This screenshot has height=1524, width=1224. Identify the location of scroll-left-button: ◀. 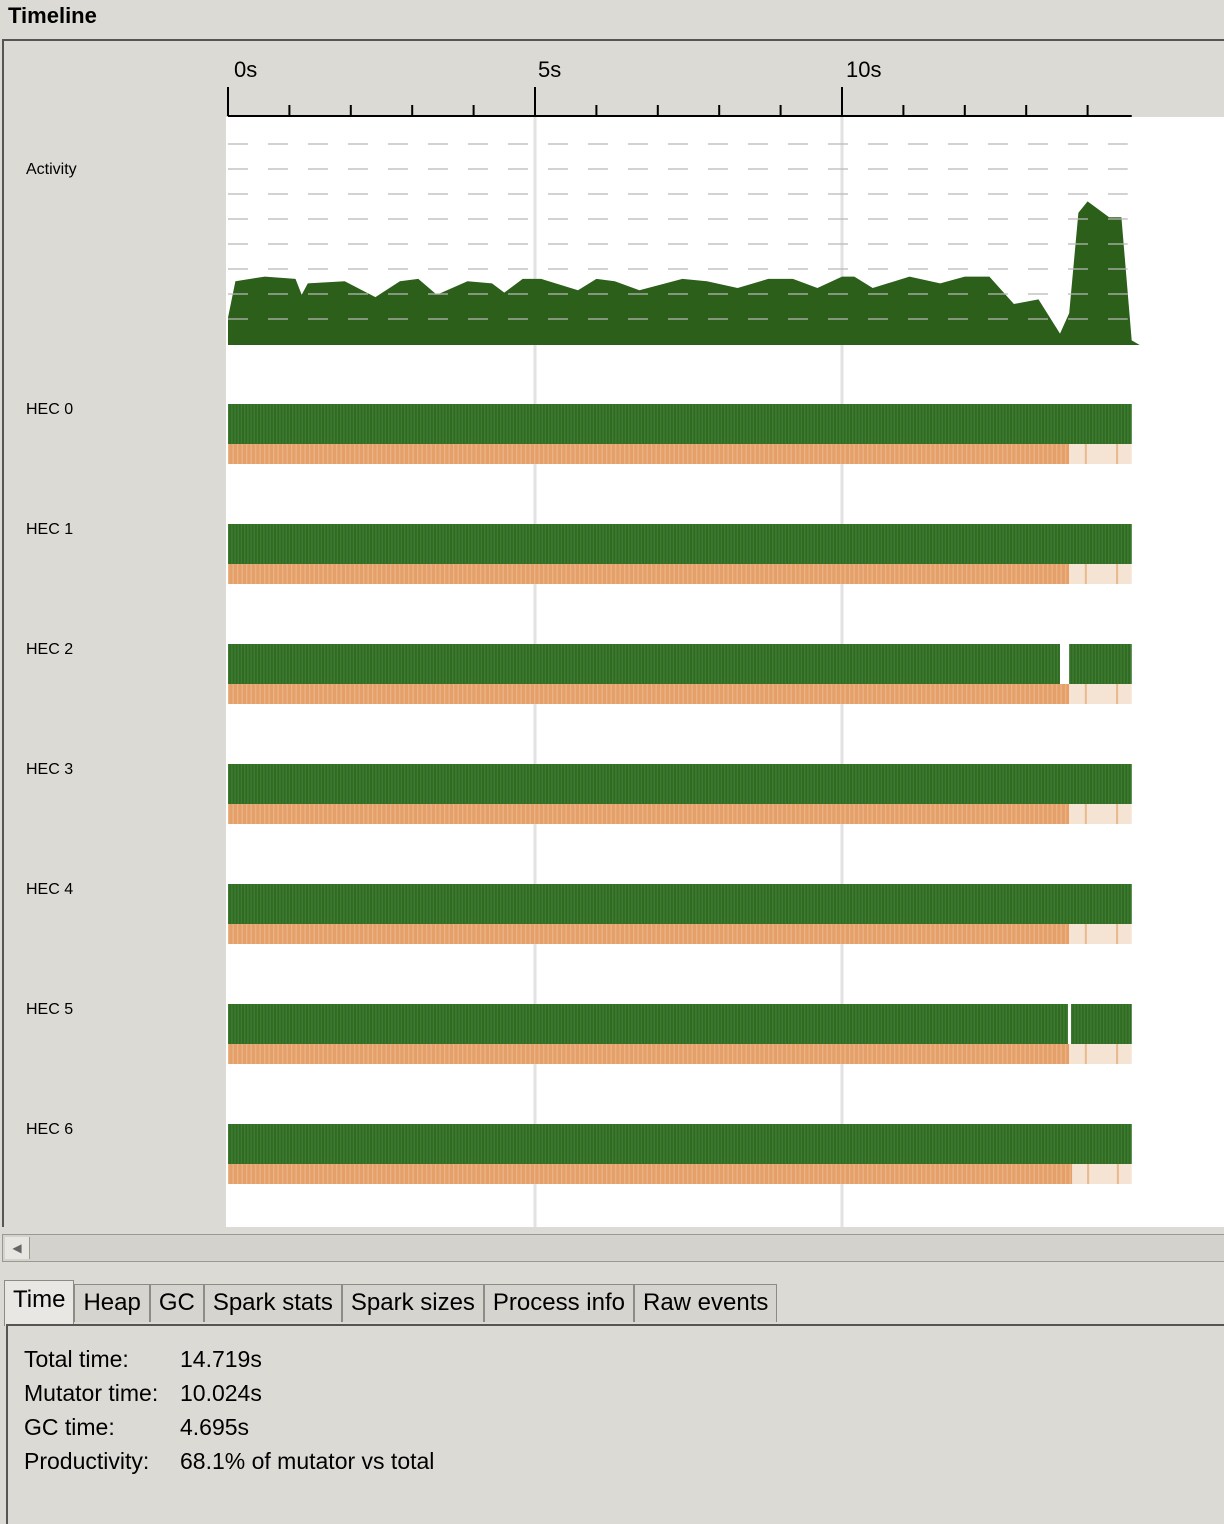
(17, 1248).